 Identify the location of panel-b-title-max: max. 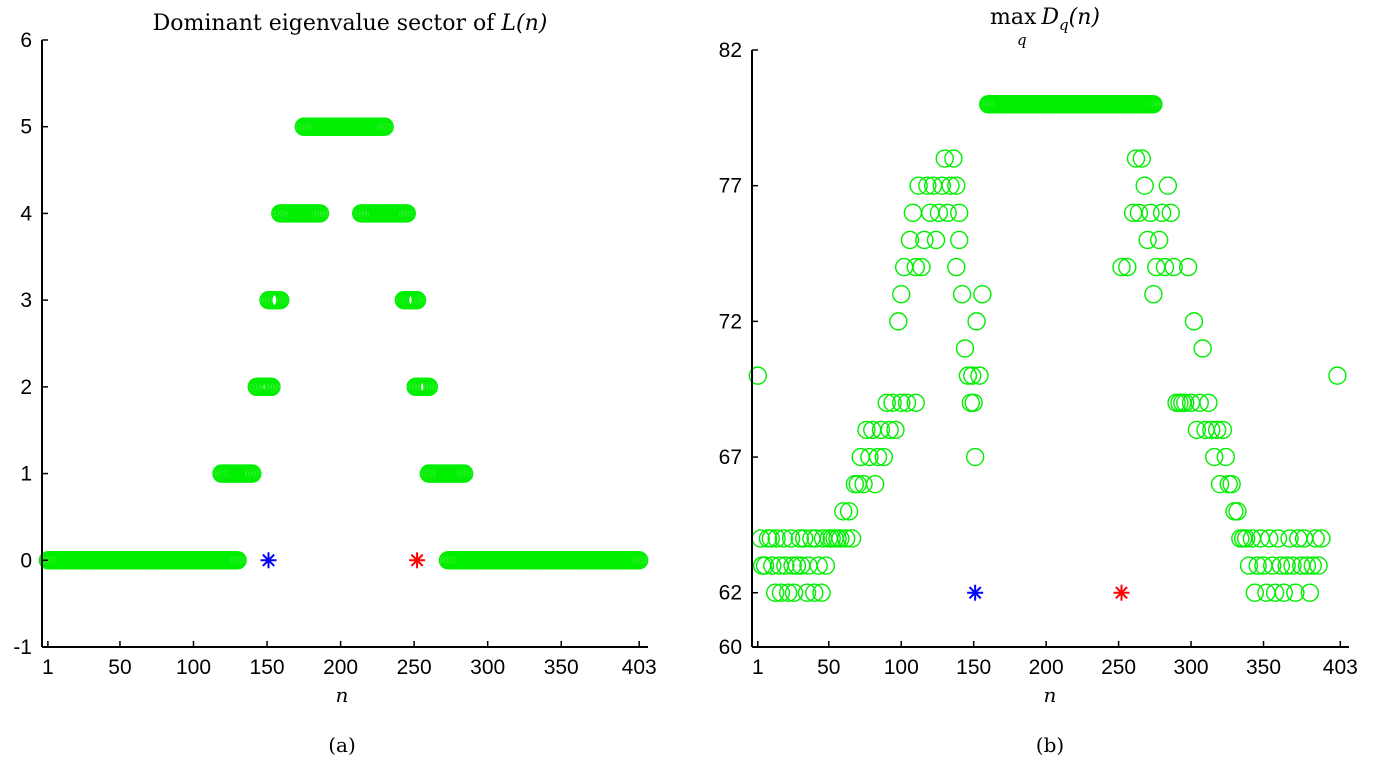
(1013, 17).